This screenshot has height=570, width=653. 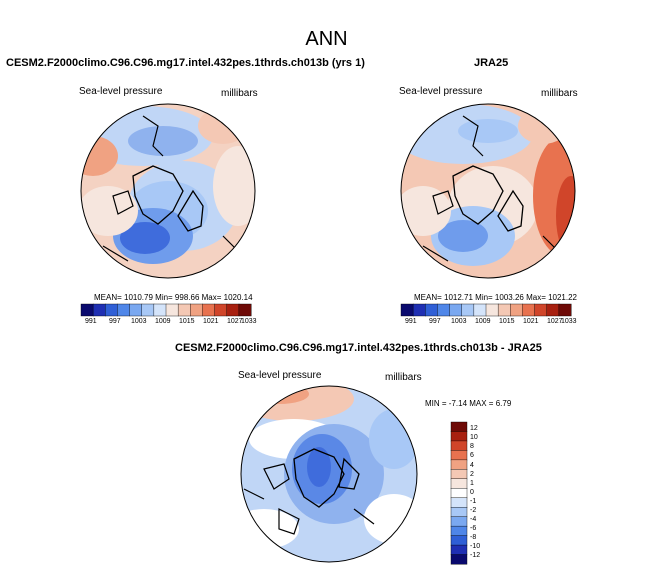 I want to click on figure-title: ANN, so click(x=326, y=39).